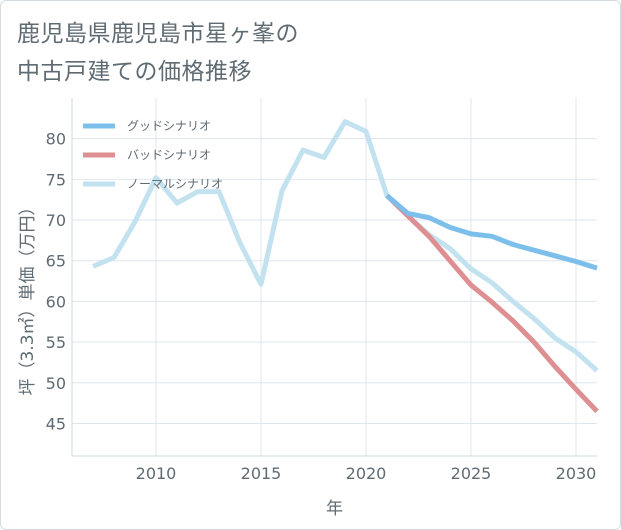 The image size is (621, 530). I want to click on x-tick-label: 2025, so click(471, 473).